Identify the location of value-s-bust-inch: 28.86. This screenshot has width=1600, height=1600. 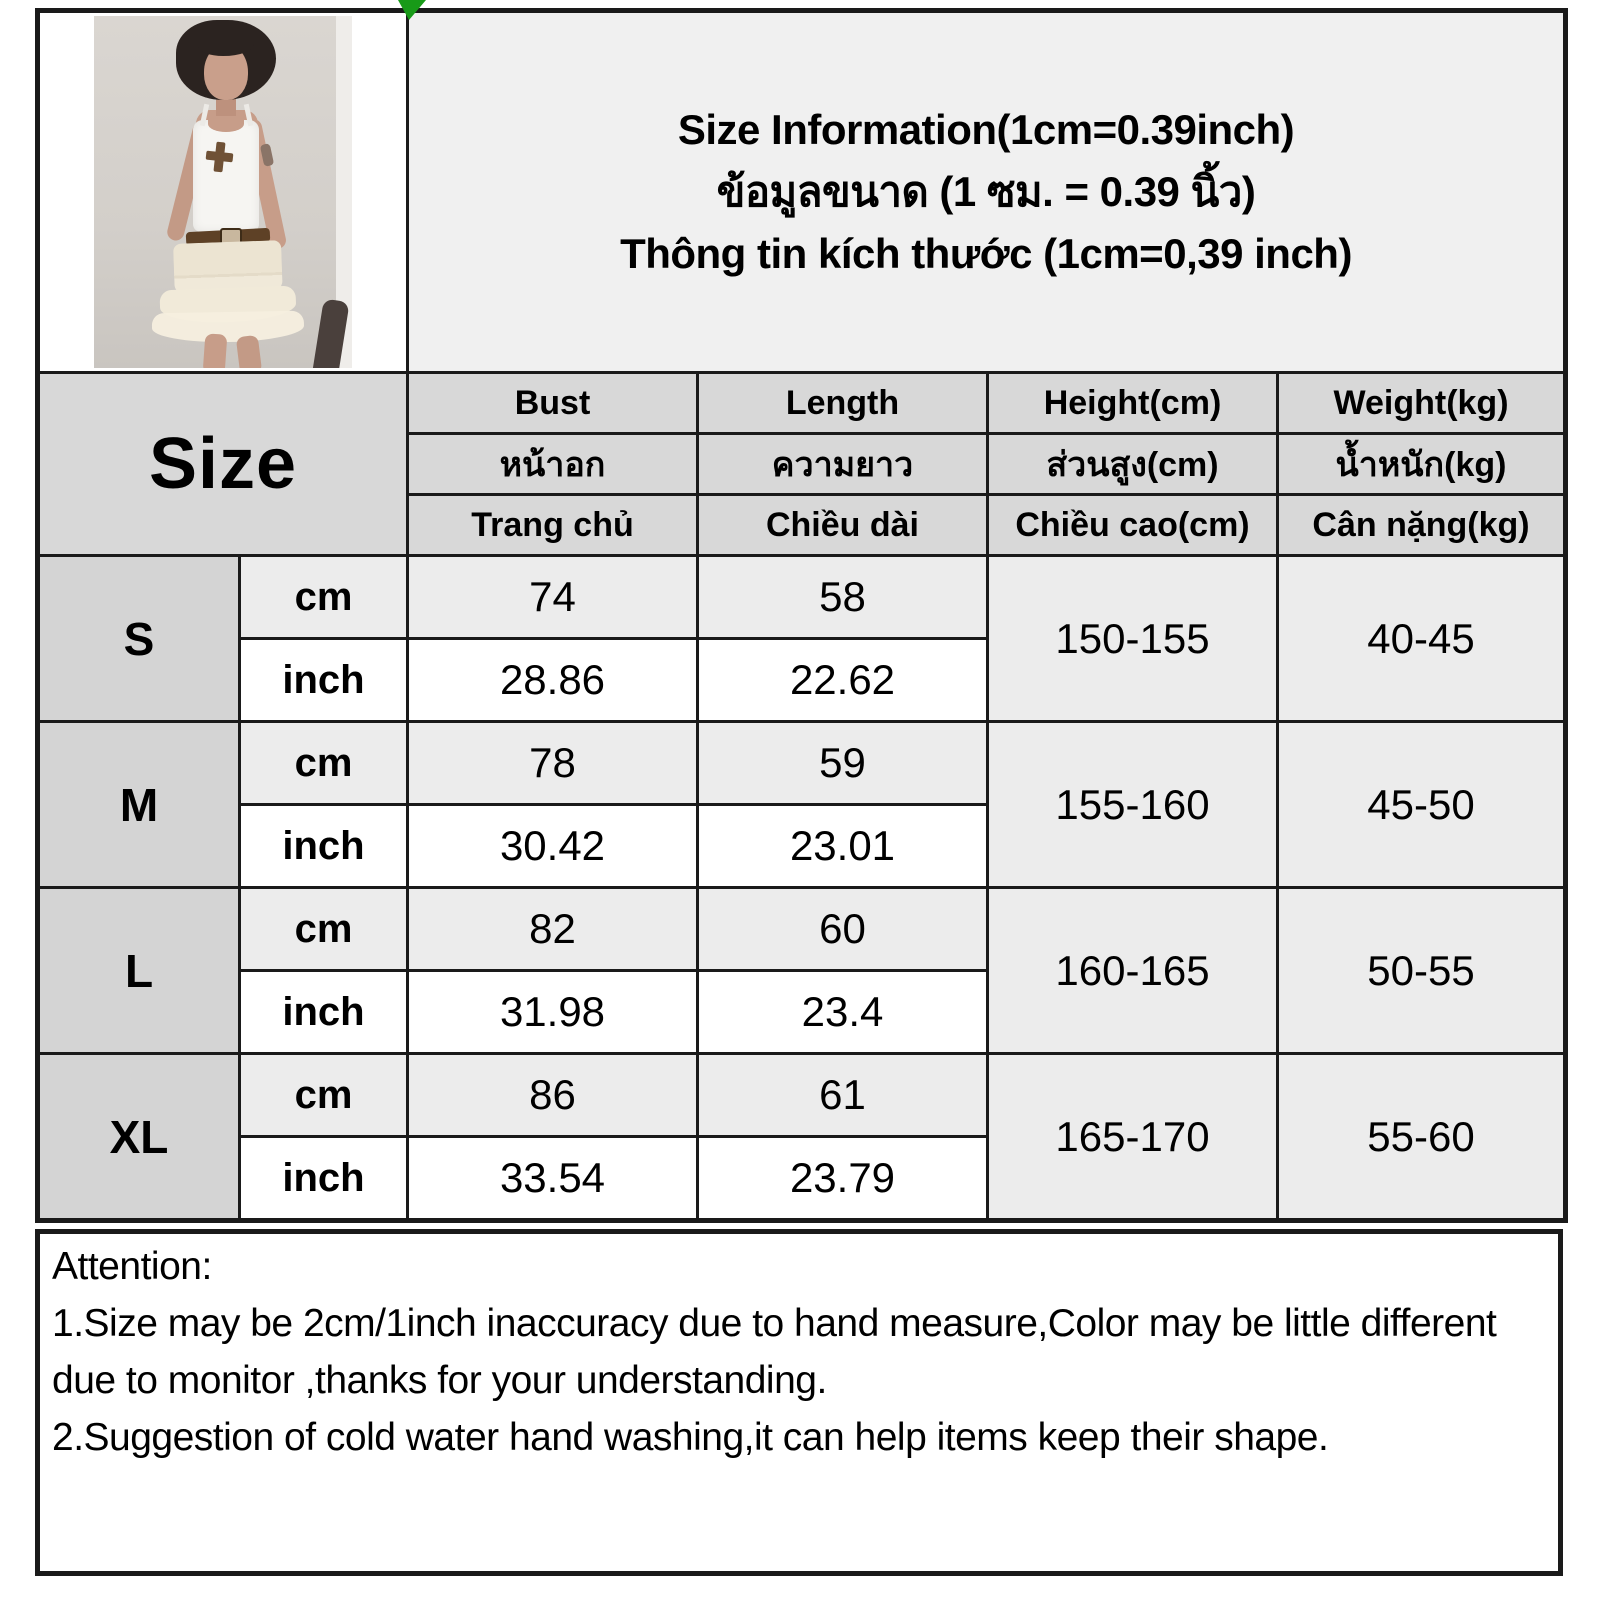
(552, 680).